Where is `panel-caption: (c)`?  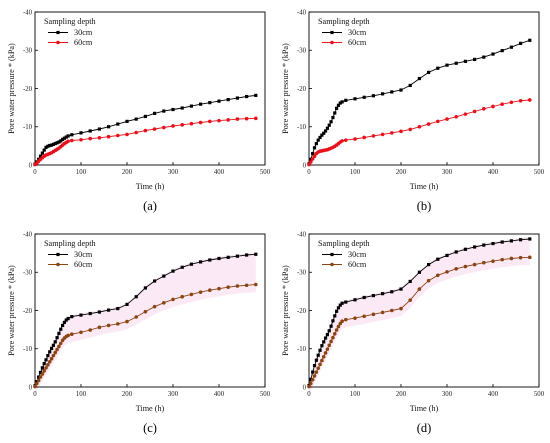
panel-caption: (c) is located at coordinates (150, 428).